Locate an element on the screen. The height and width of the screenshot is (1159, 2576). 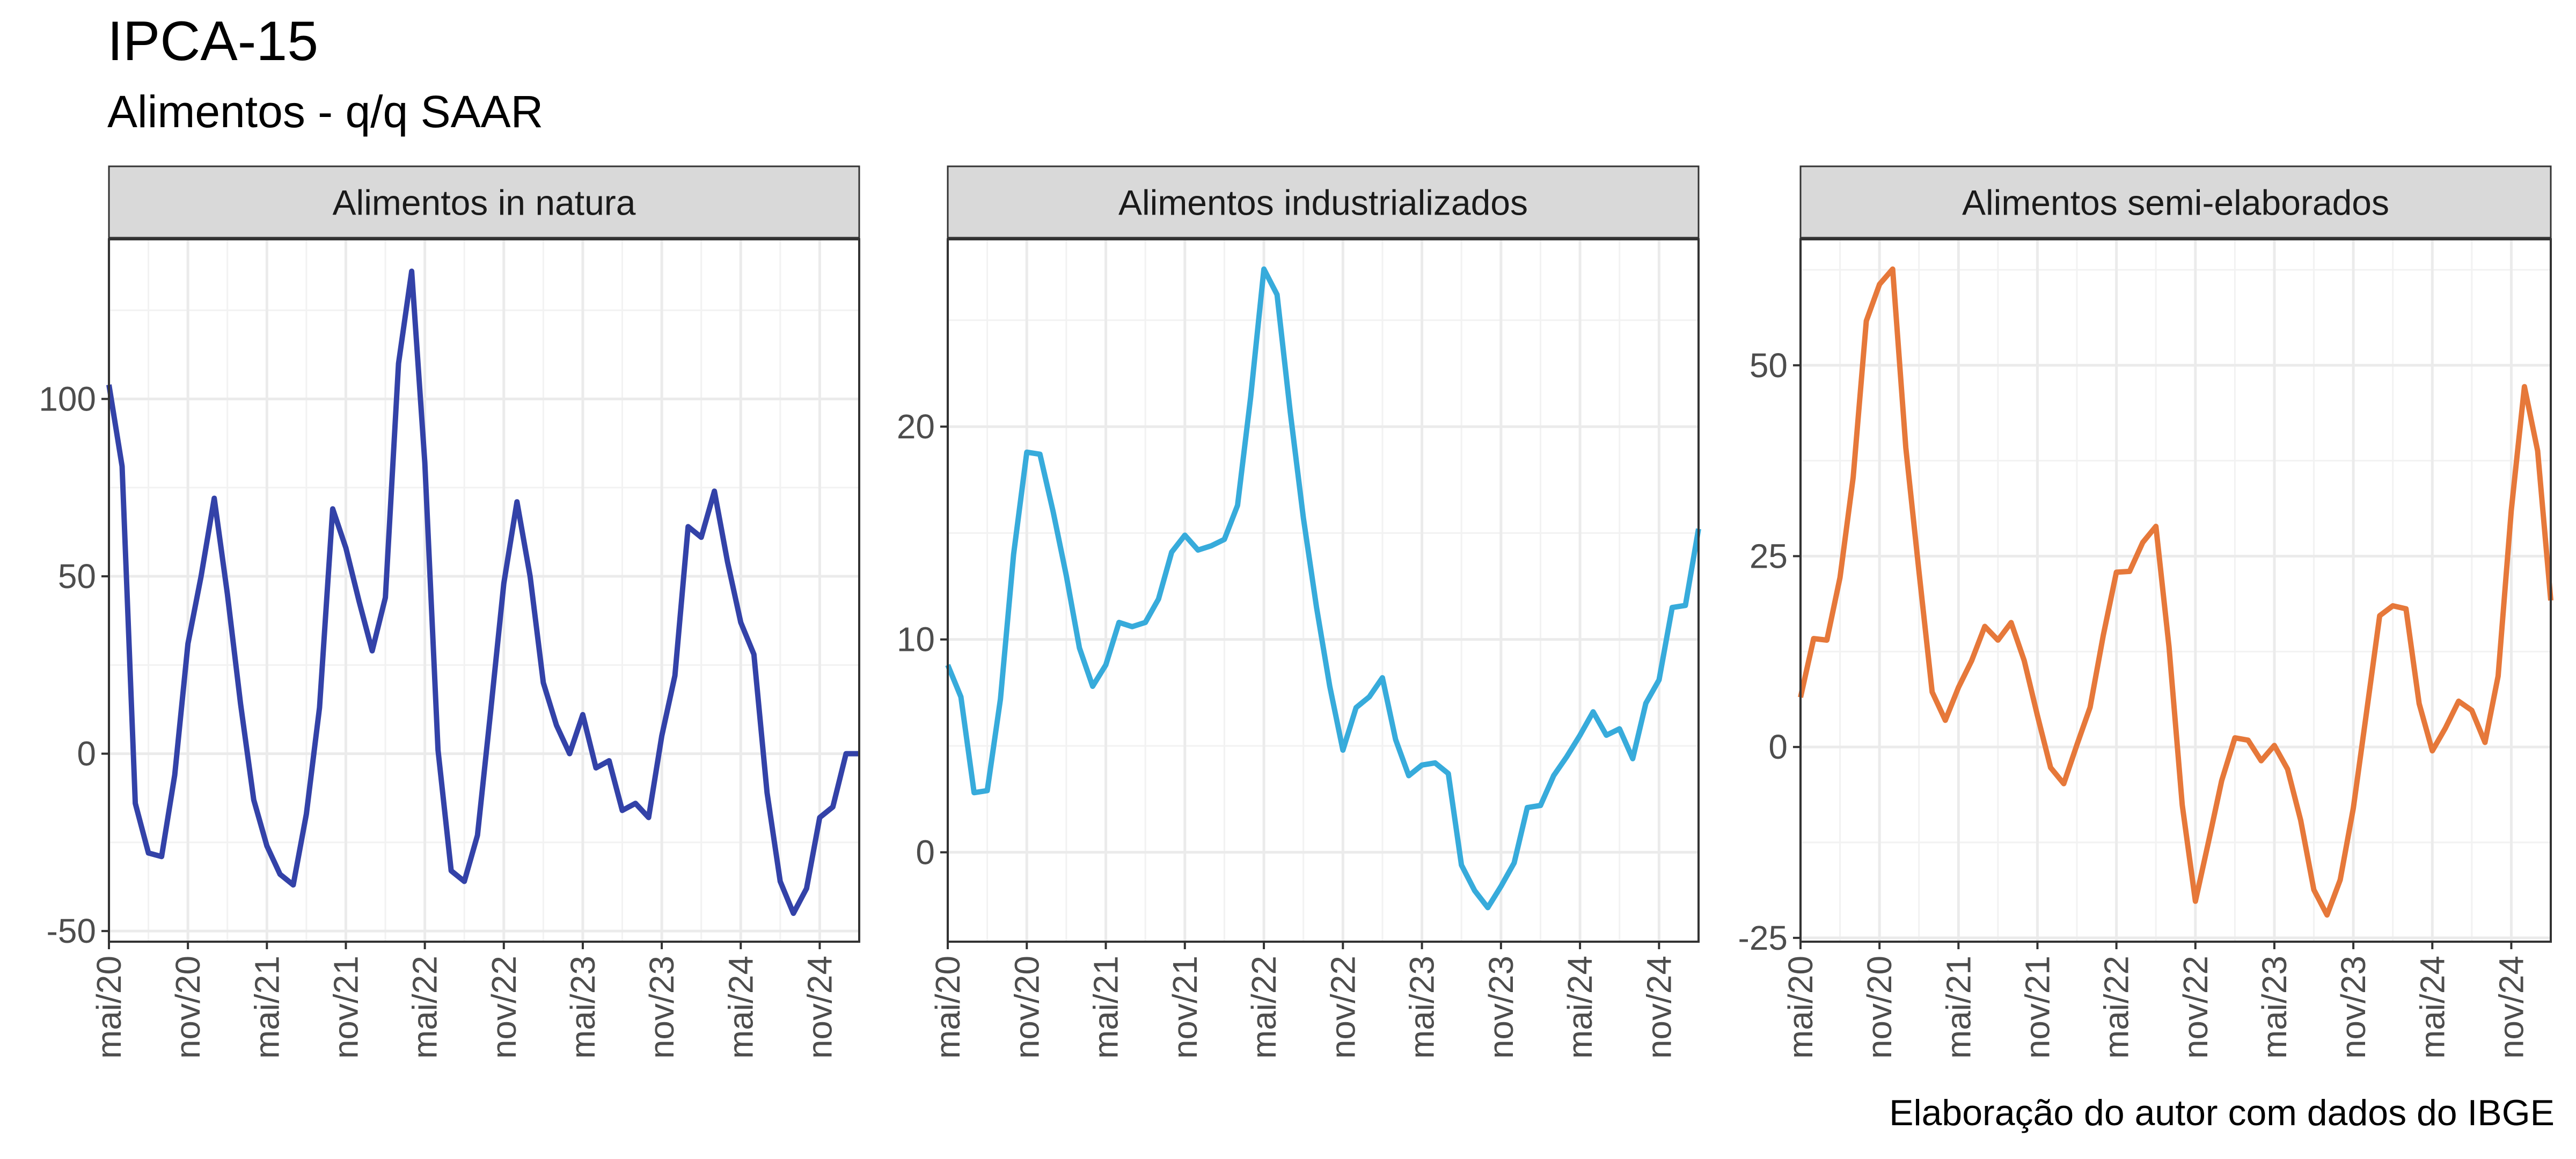
y-tick-label: 20 is located at coordinates (916, 426).